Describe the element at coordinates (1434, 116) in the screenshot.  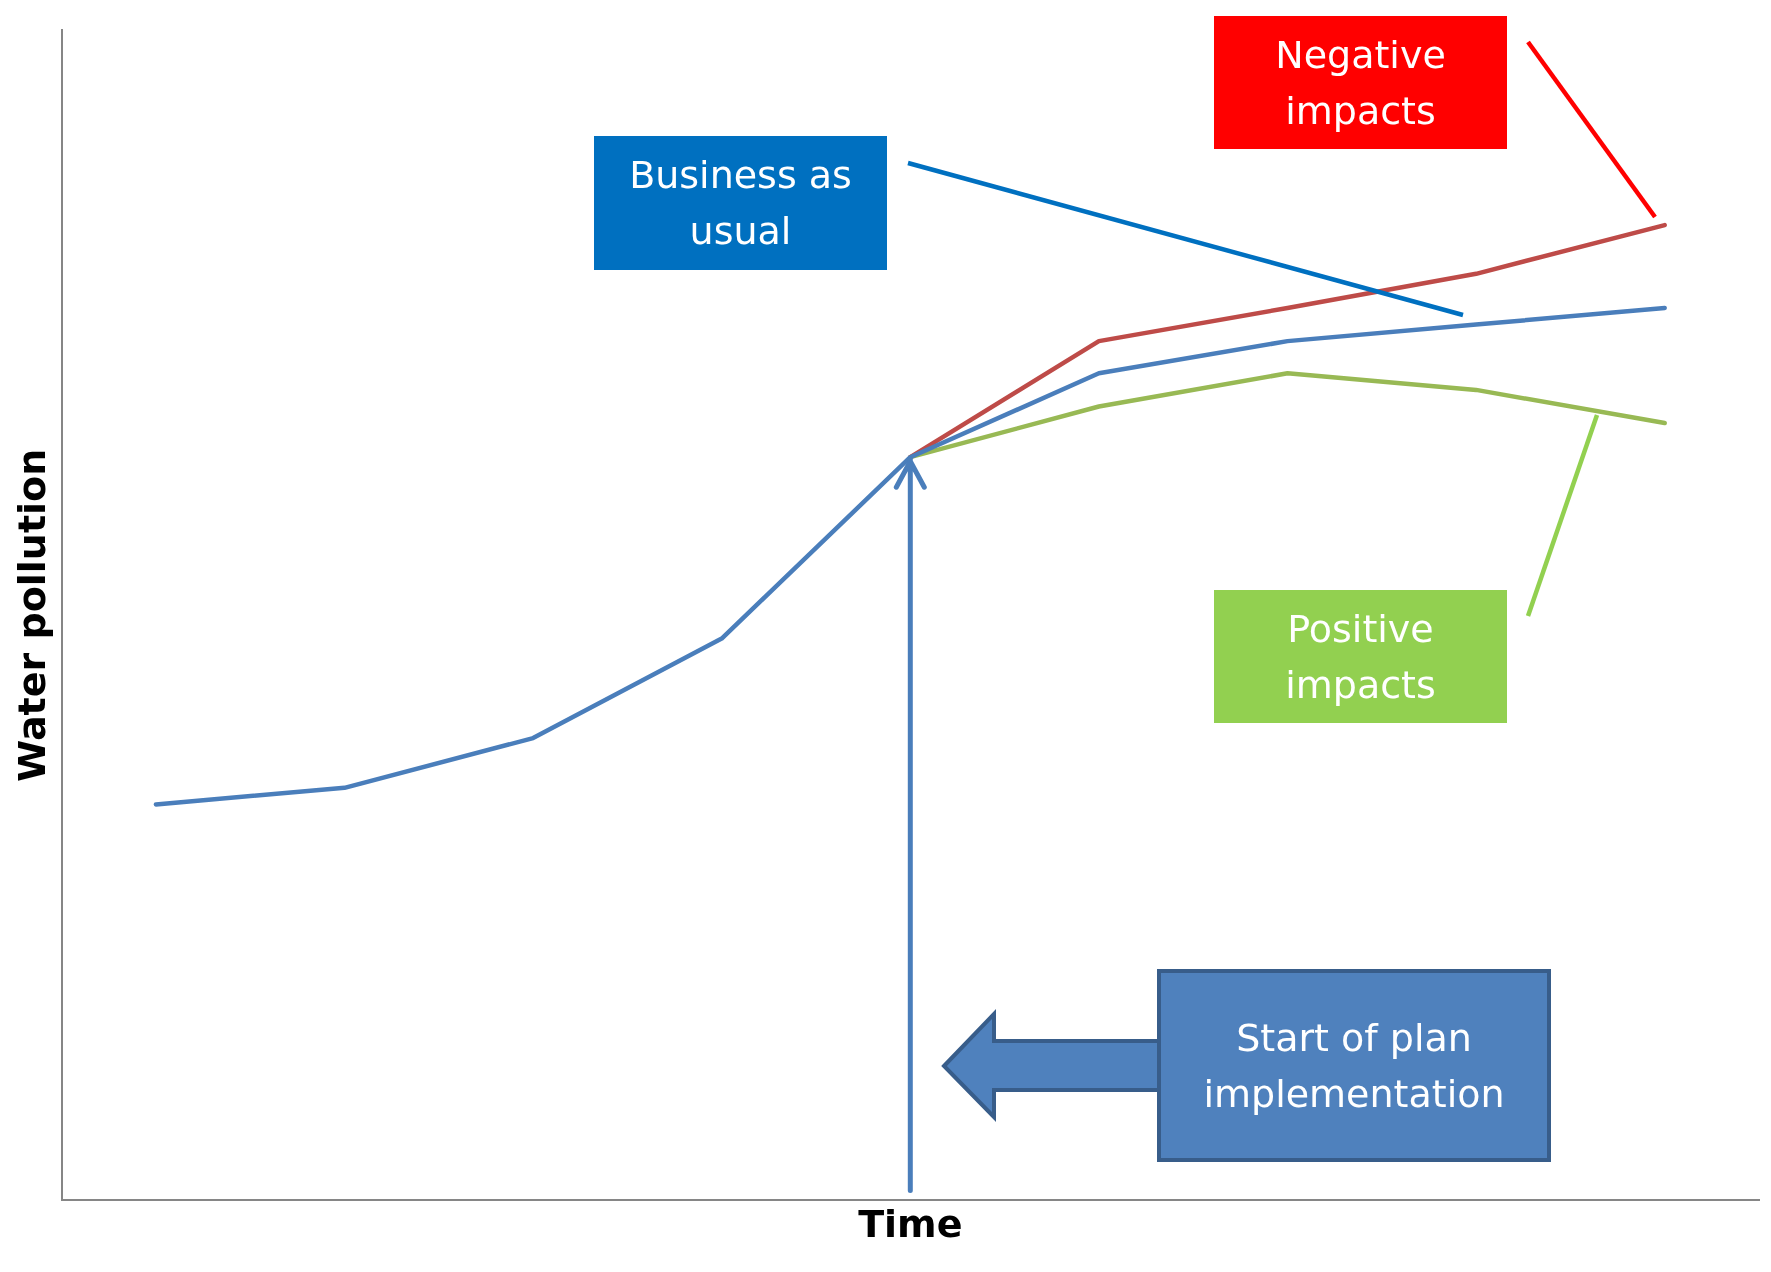
I see `callout: Negative impacts` at that location.